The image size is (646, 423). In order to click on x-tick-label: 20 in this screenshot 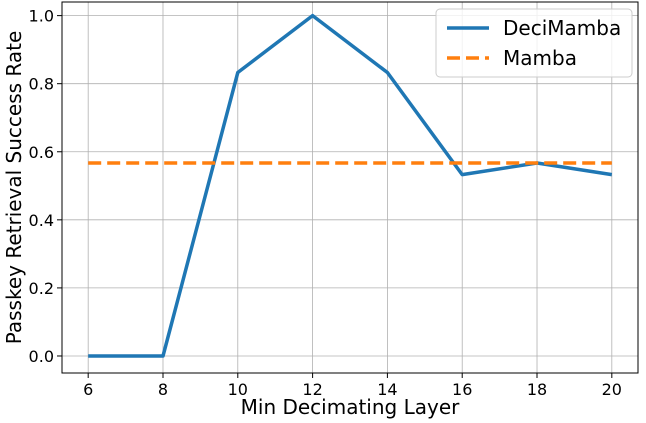, I will do `click(612, 389)`.